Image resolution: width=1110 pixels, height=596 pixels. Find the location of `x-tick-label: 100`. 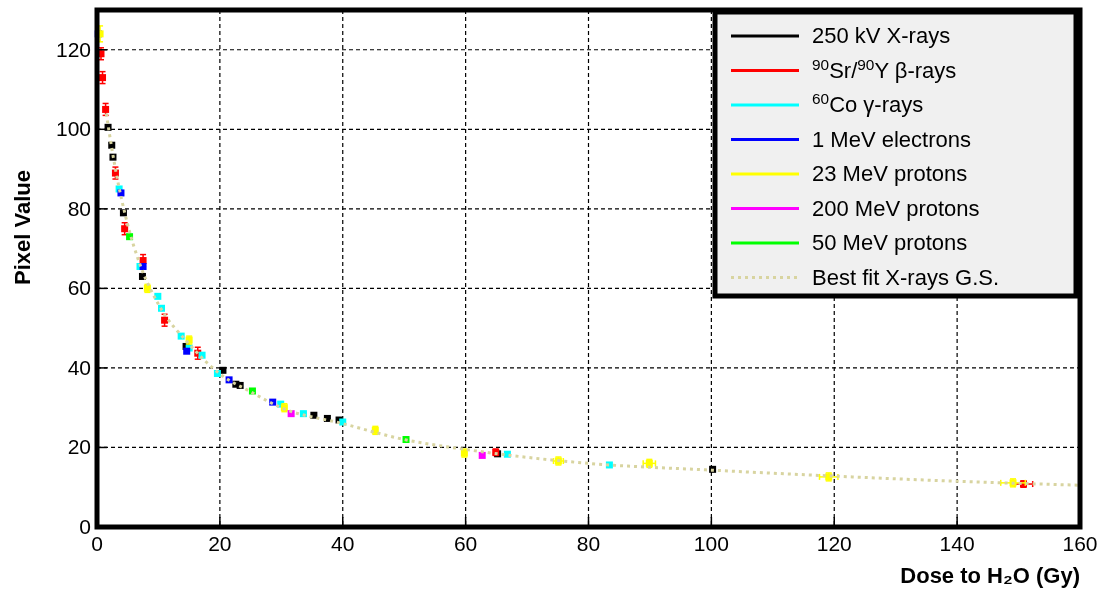

x-tick-label: 100 is located at coordinates (711, 543).